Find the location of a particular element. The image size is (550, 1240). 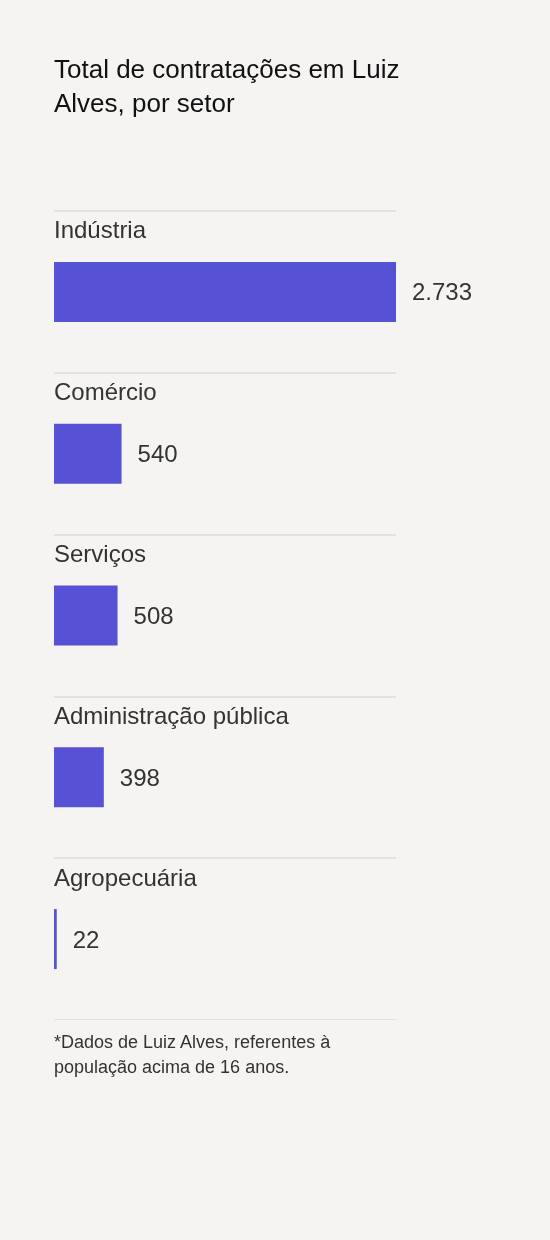

data-label: 508 is located at coordinates (153, 615).